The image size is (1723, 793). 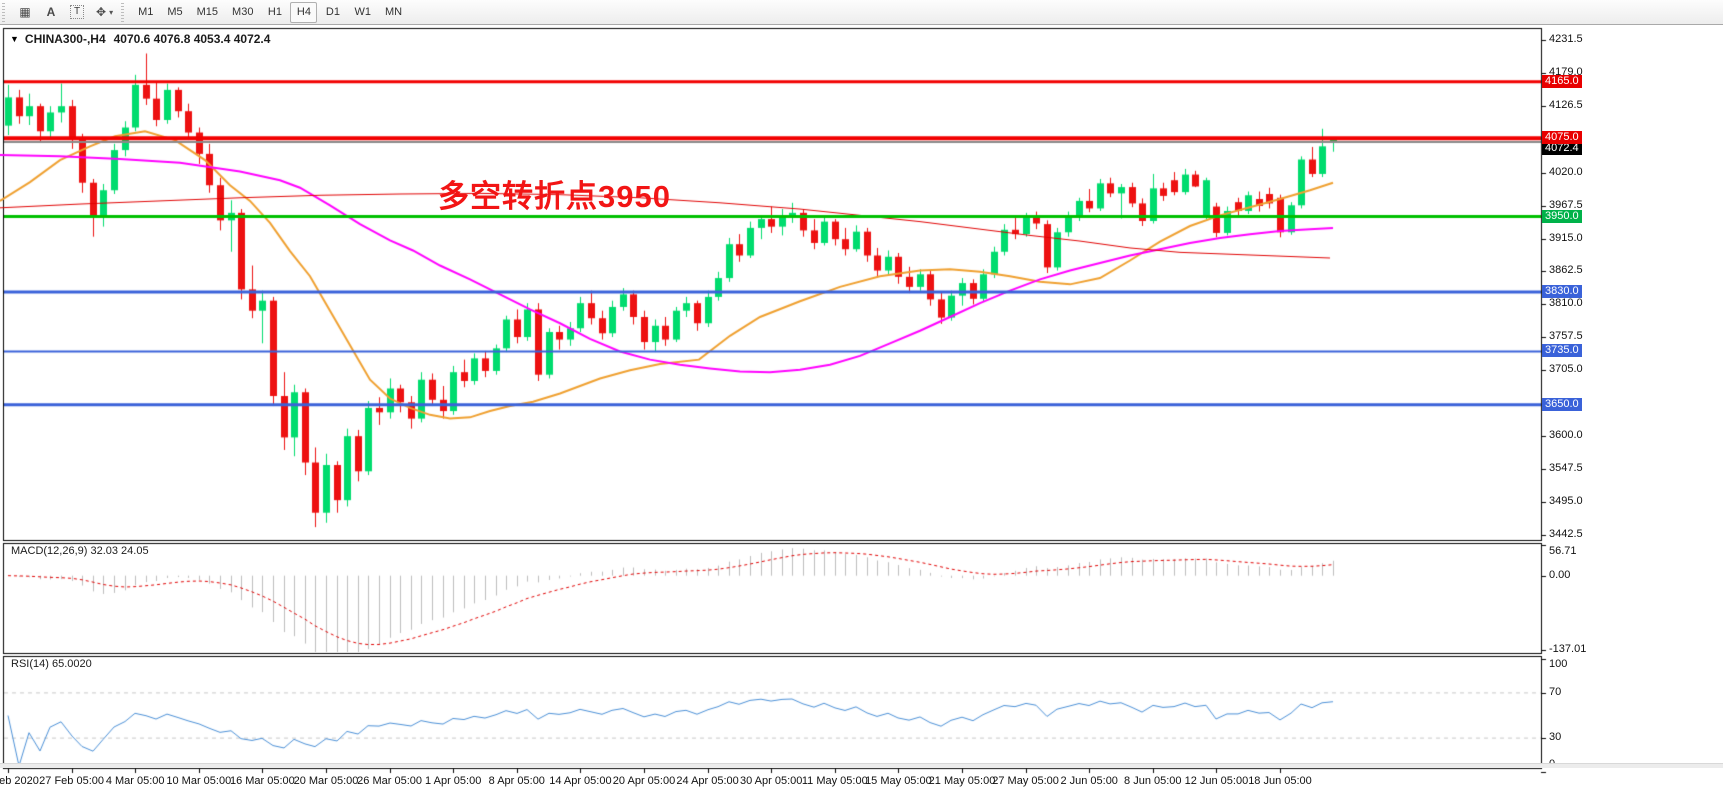 I want to click on period-button-mn: MN, so click(x=393, y=12).